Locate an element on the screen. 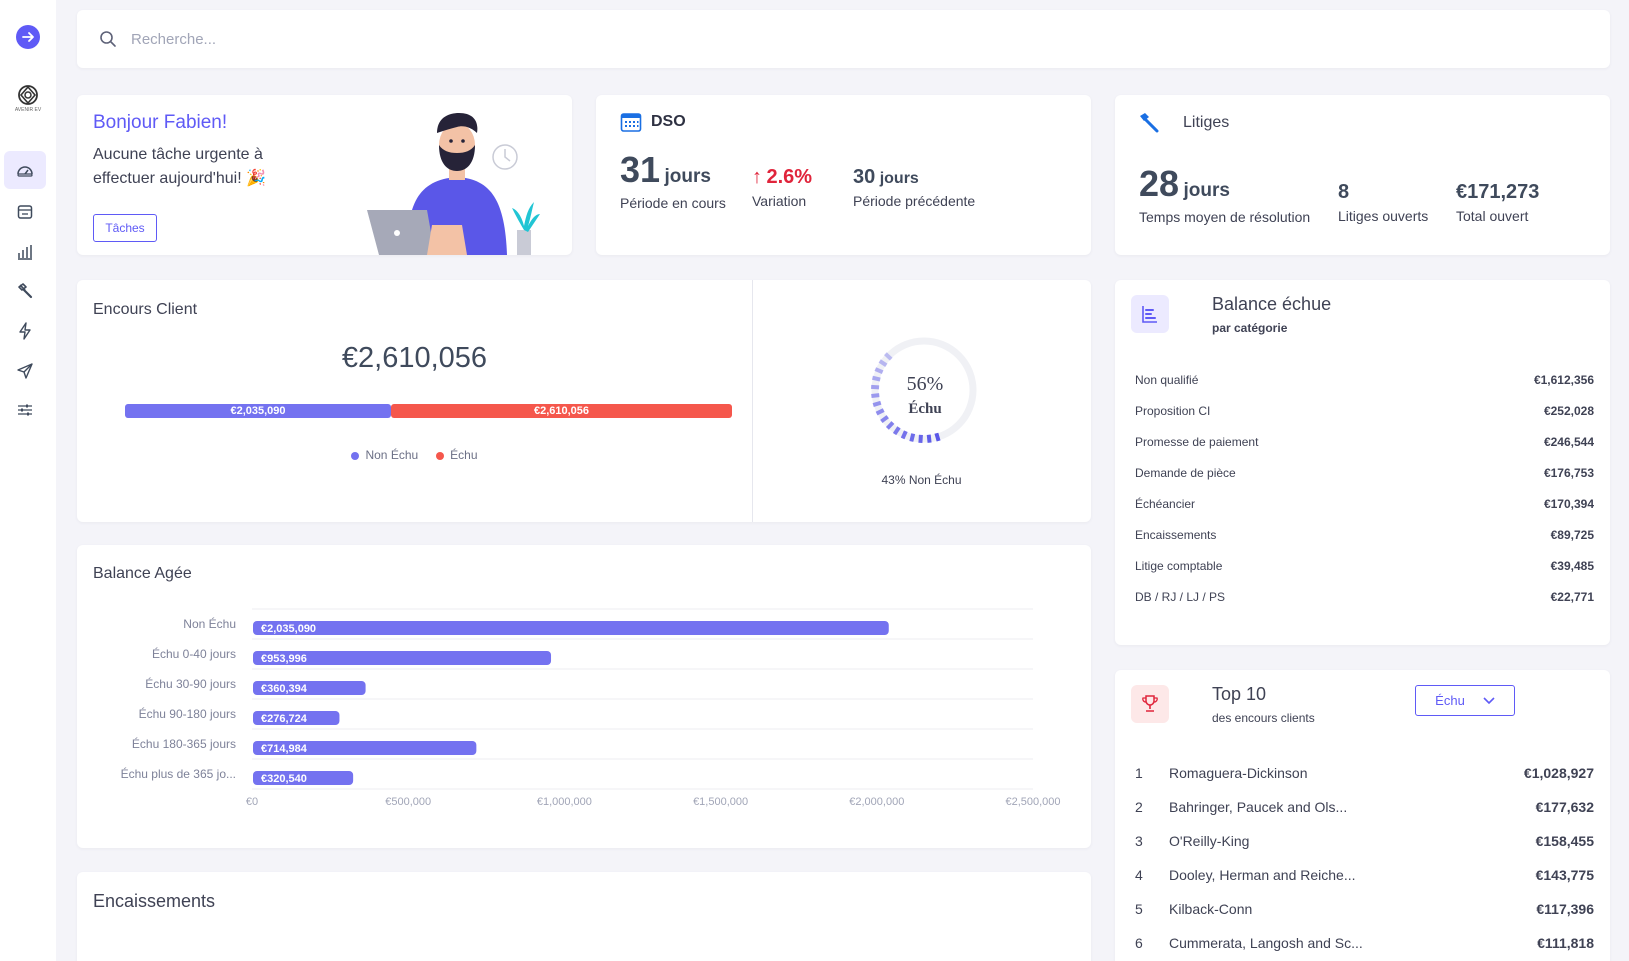  category-value: €22,771 is located at coordinates (1572, 596).